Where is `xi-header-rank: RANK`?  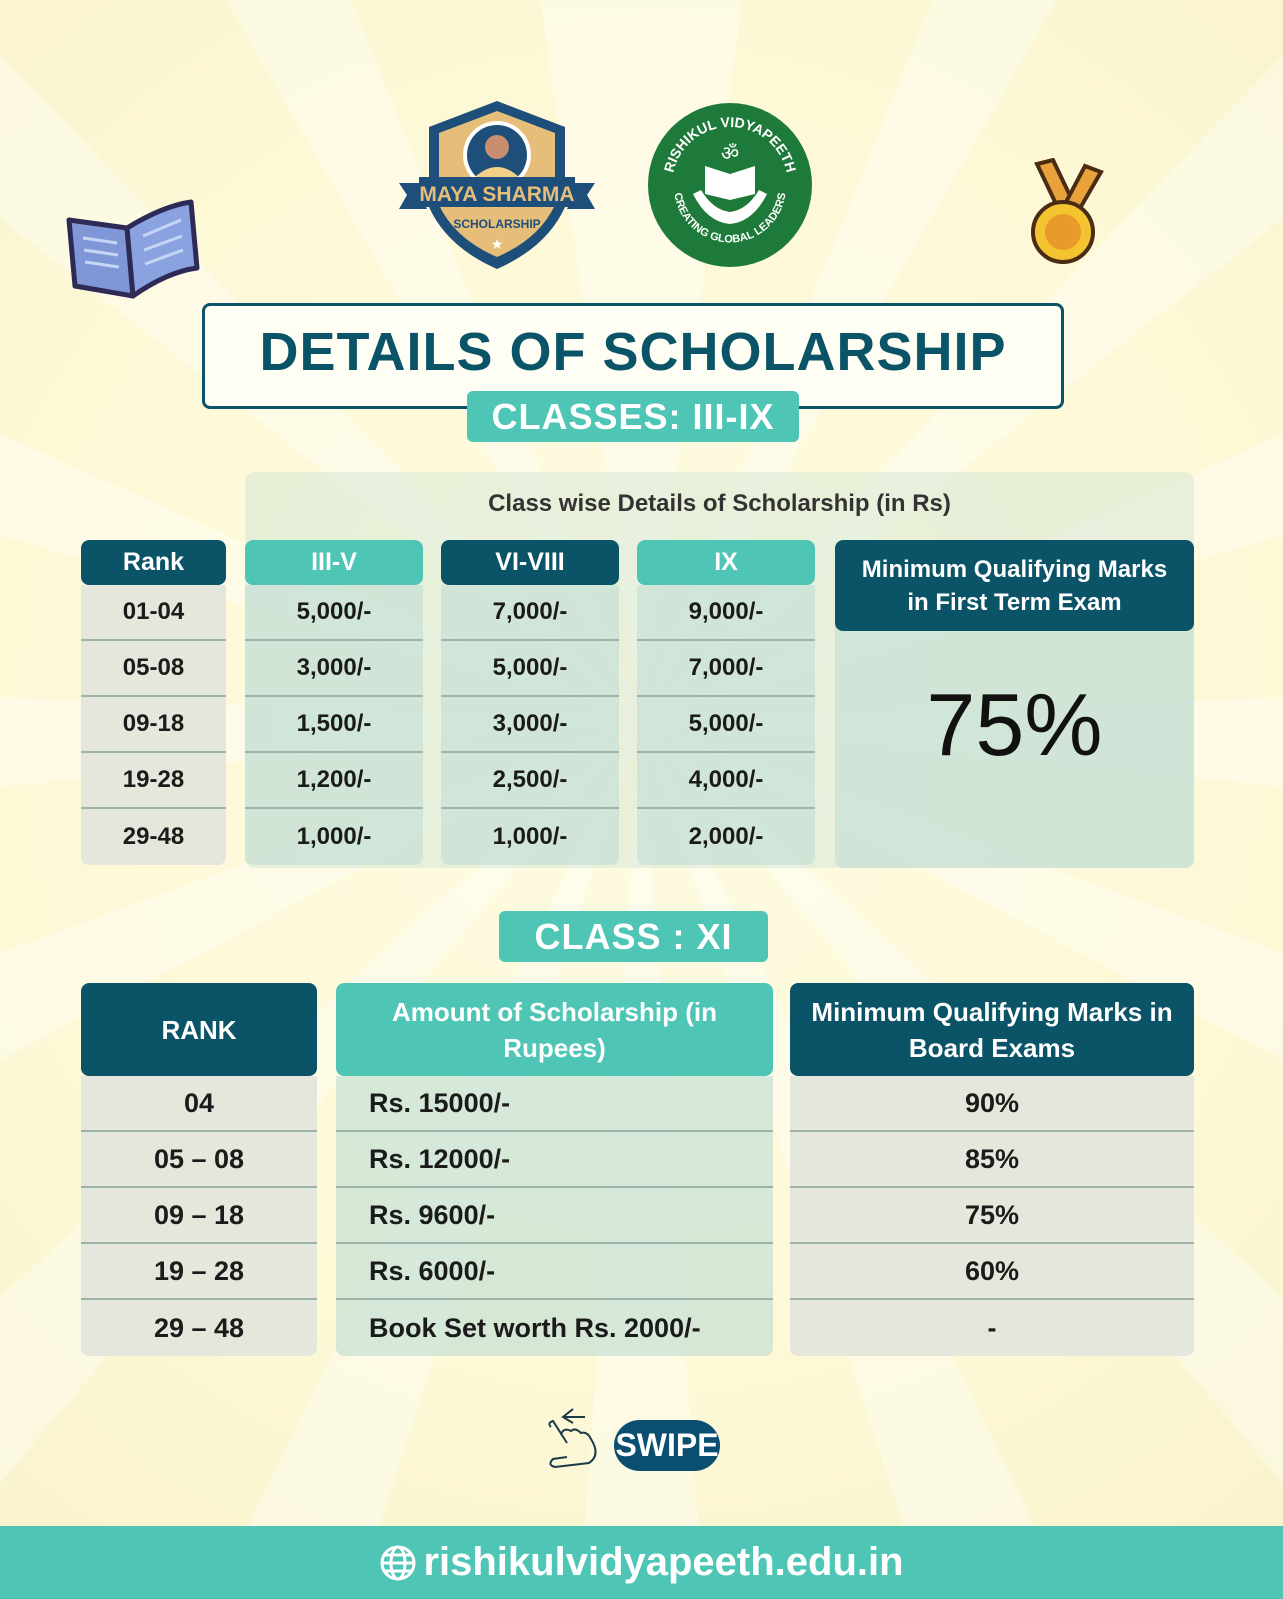 xi-header-rank: RANK is located at coordinates (199, 1029).